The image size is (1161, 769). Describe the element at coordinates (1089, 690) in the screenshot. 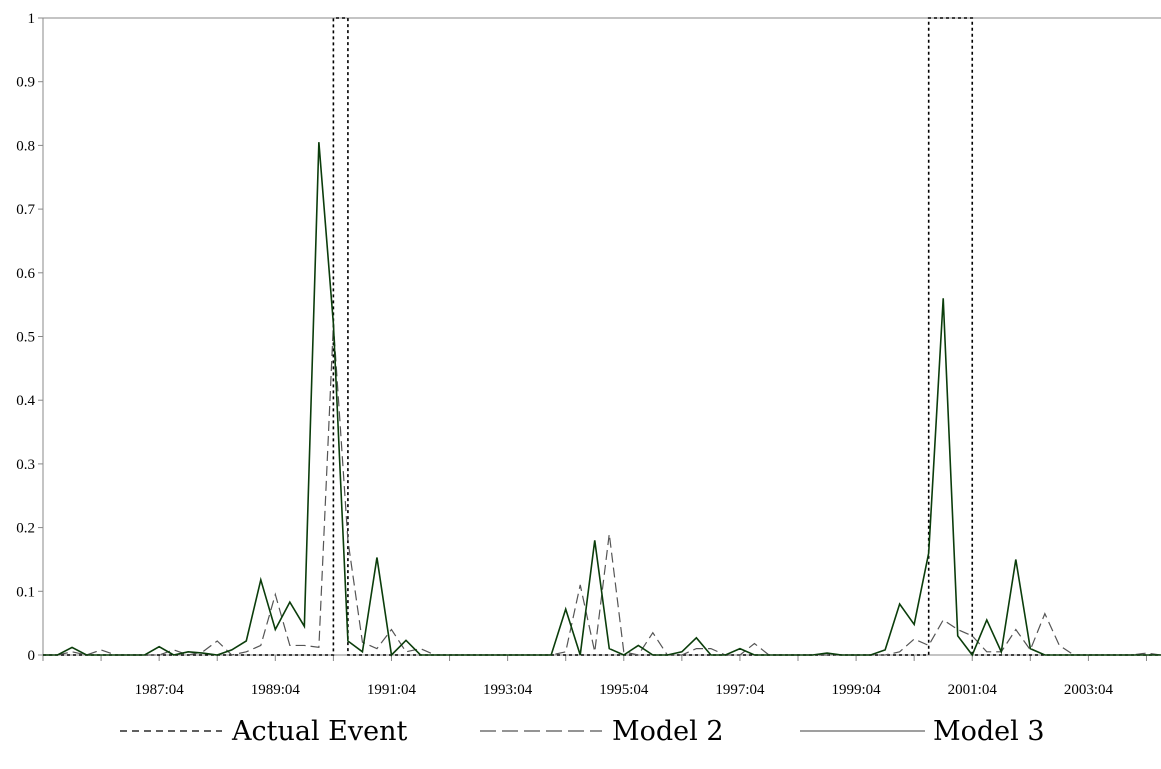

I see `x-tick-label: 2003:04` at that location.